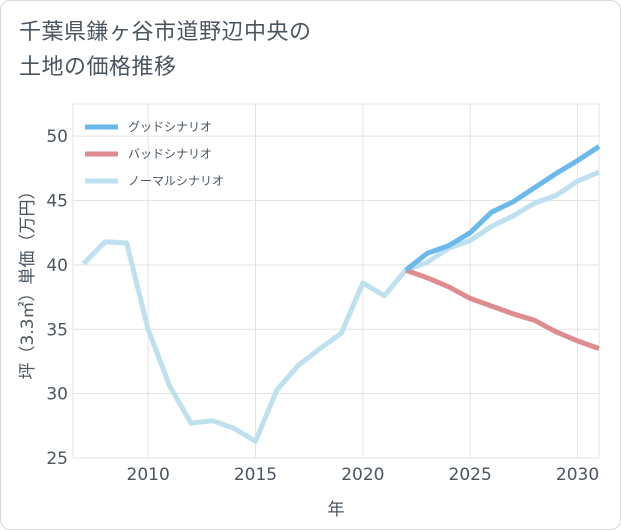  What do you see at coordinates (57, 395) in the screenshot?
I see `y-tick-label: 30` at bounding box center [57, 395].